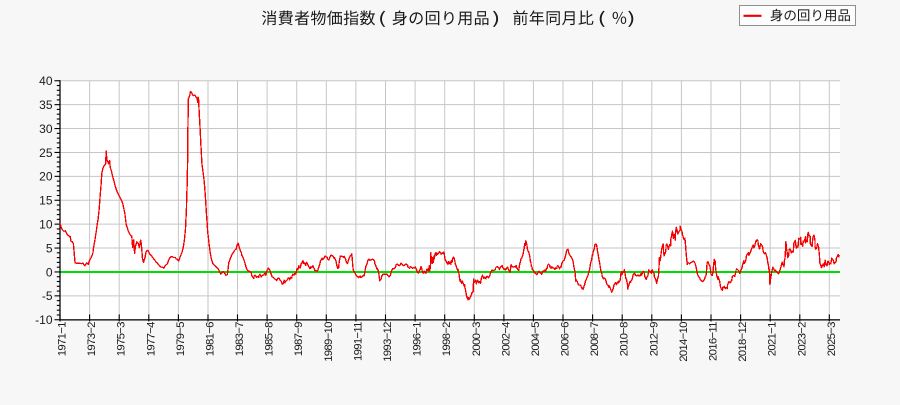 This screenshot has width=900, height=405. Describe the element at coordinates (151, 339) in the screenshot. I see `svg-text: 1977−4` at that location.